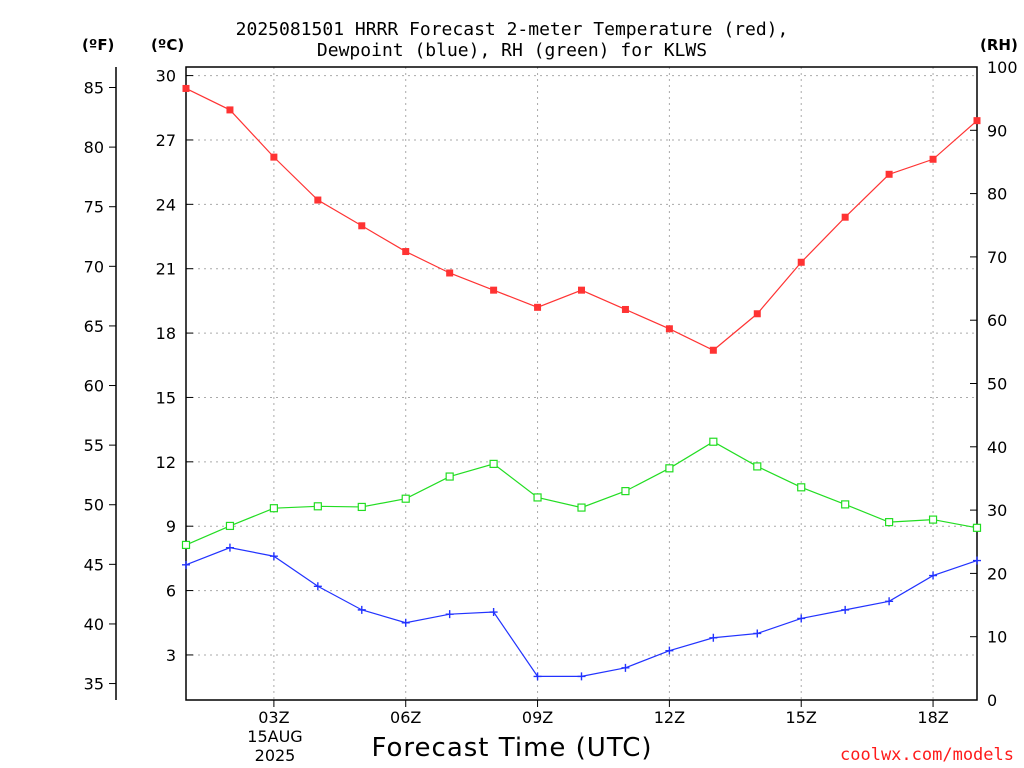  I want to click on x-tick-label: 18Z, so click(932, 717).